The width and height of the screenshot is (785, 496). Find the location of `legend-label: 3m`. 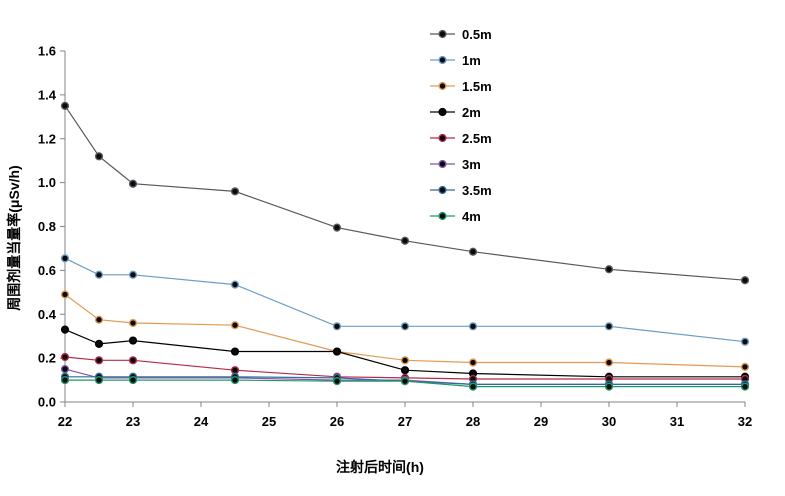

legend-label: 3m is located at coordinates (471, 164).